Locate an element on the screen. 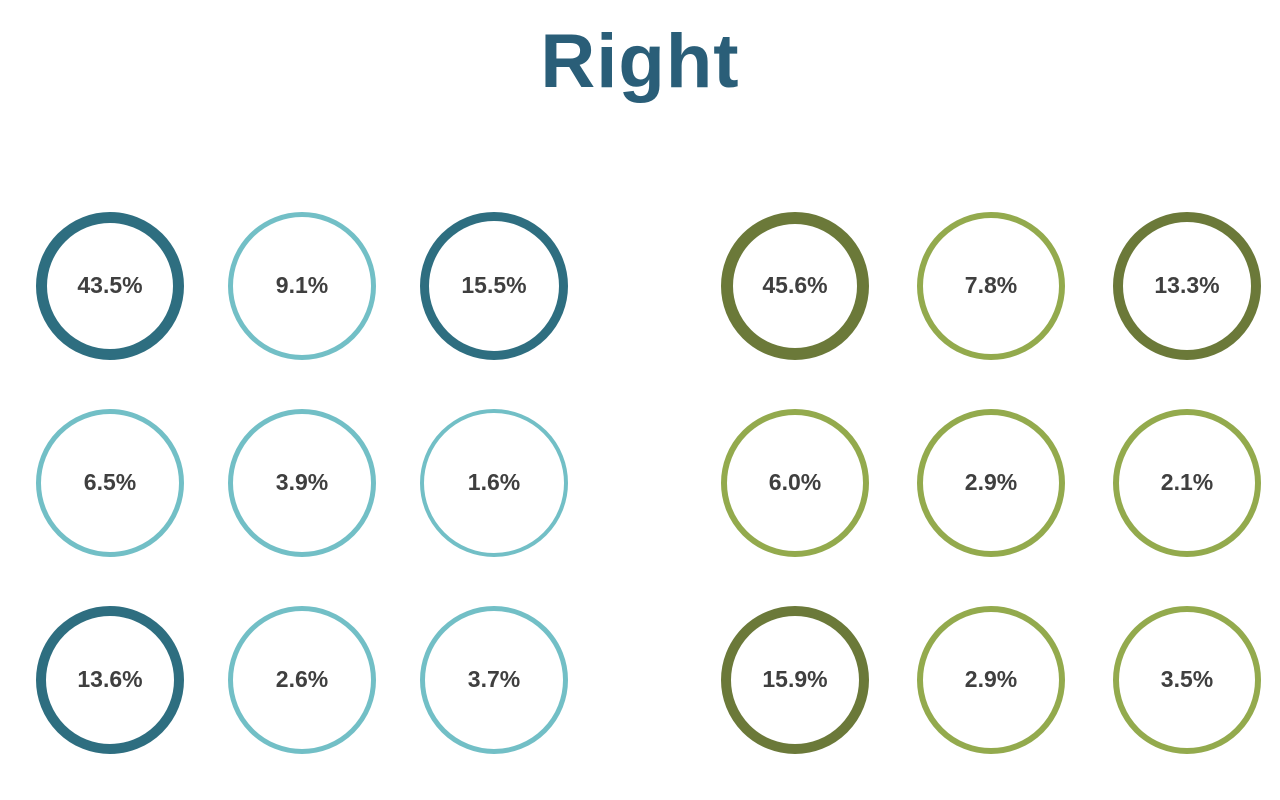 This screenshot has width=1280, height=800. grid-cell: 13.3% is located at coordinates (1184, 285).